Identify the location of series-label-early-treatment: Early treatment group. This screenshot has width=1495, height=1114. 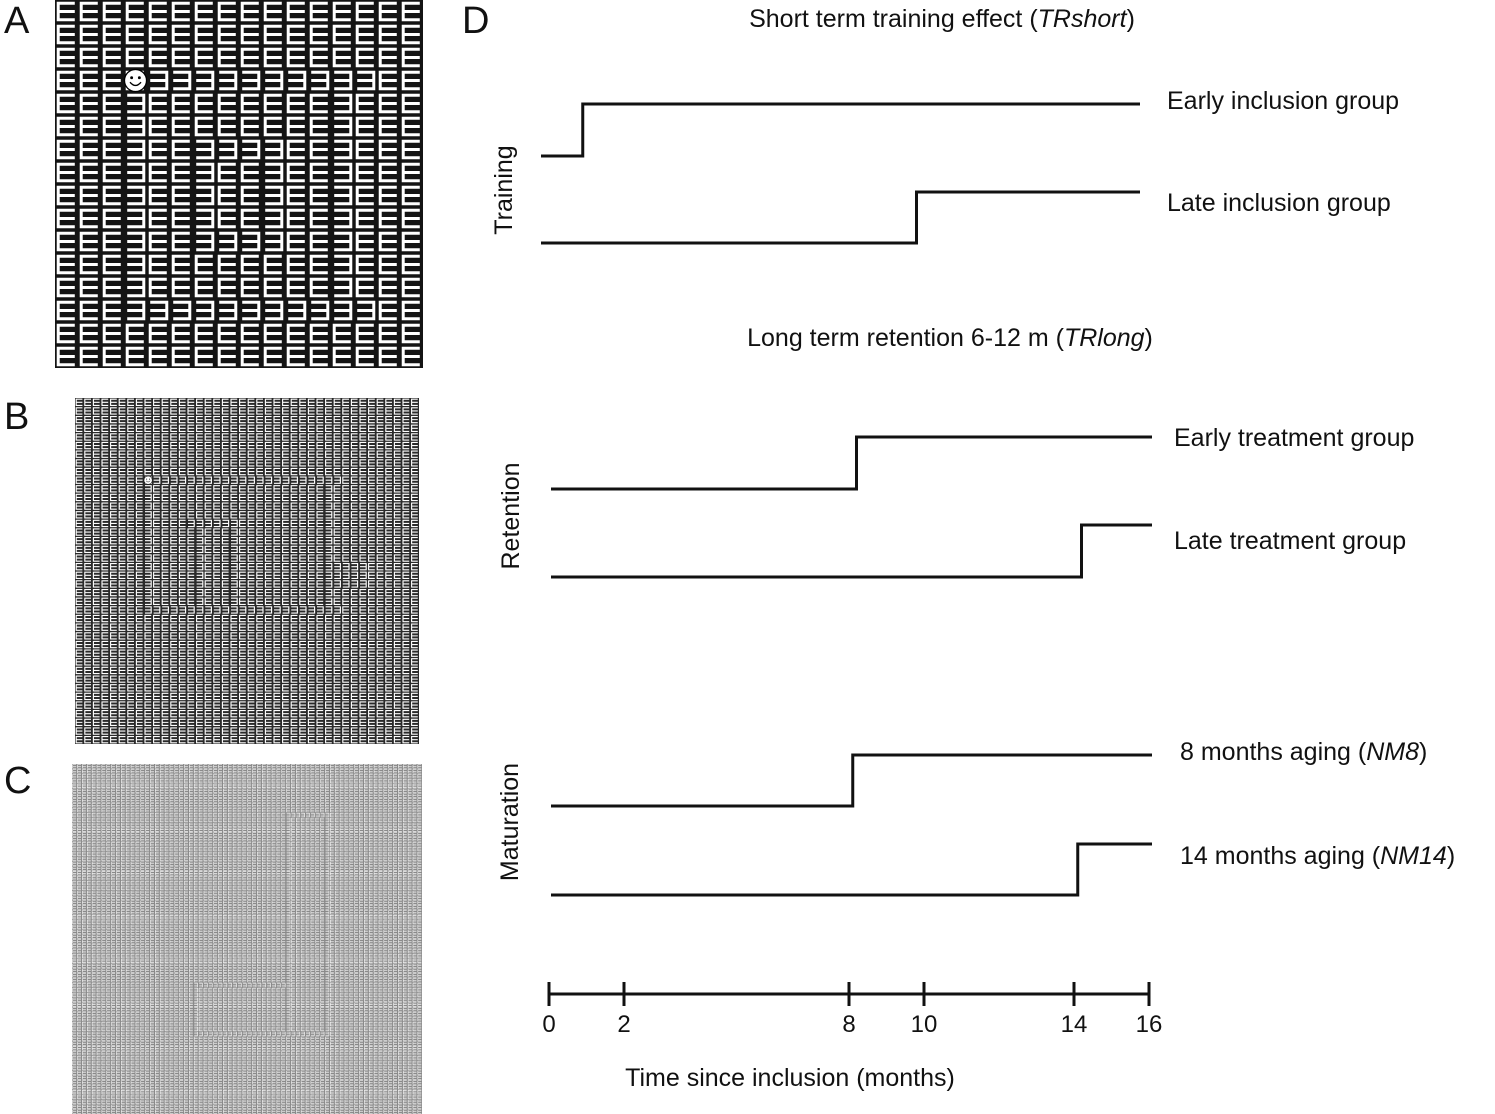
(1294, 438).